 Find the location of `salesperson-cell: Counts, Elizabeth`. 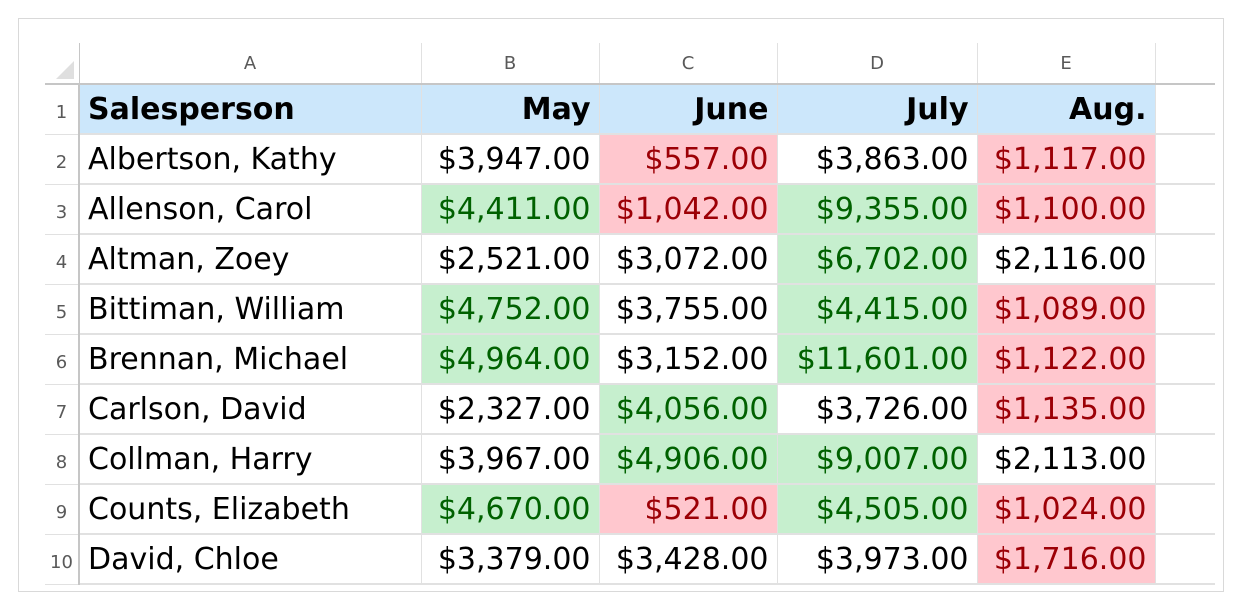

salesperson-cell: Counts, Elizabeth is located at coordinates (250, 509).